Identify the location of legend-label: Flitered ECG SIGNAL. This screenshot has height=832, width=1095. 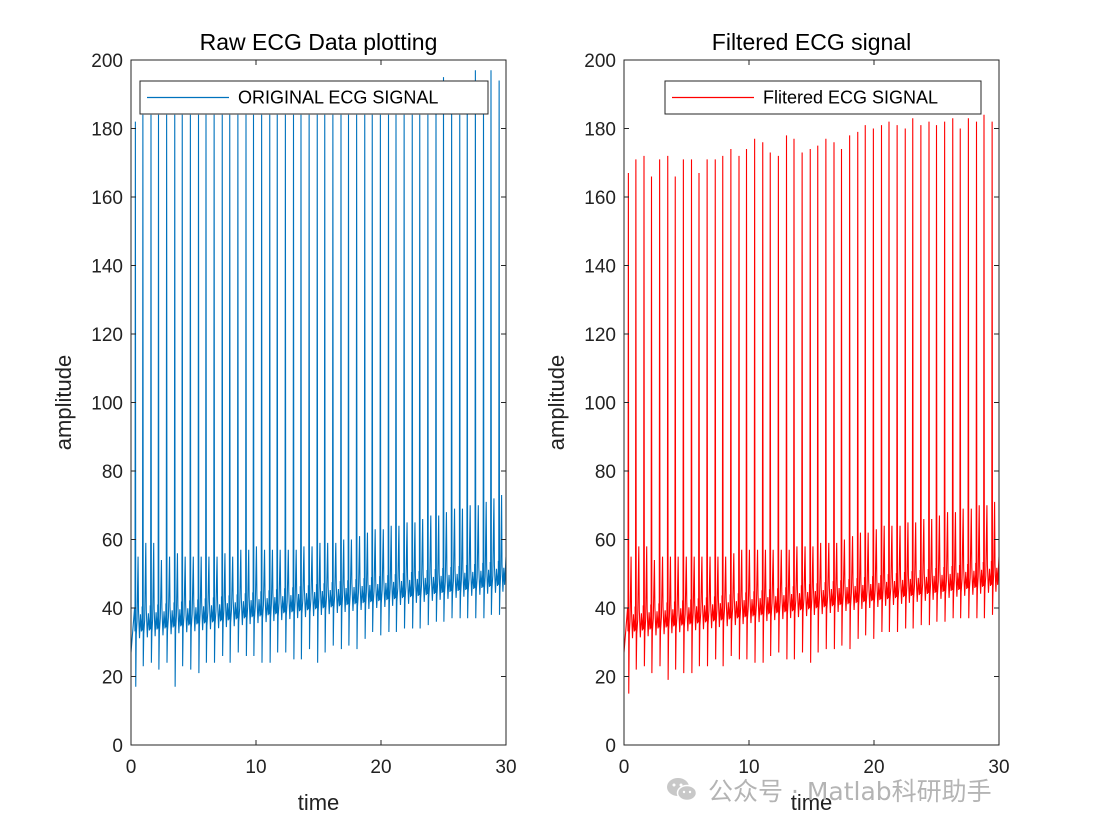
(850, 98).